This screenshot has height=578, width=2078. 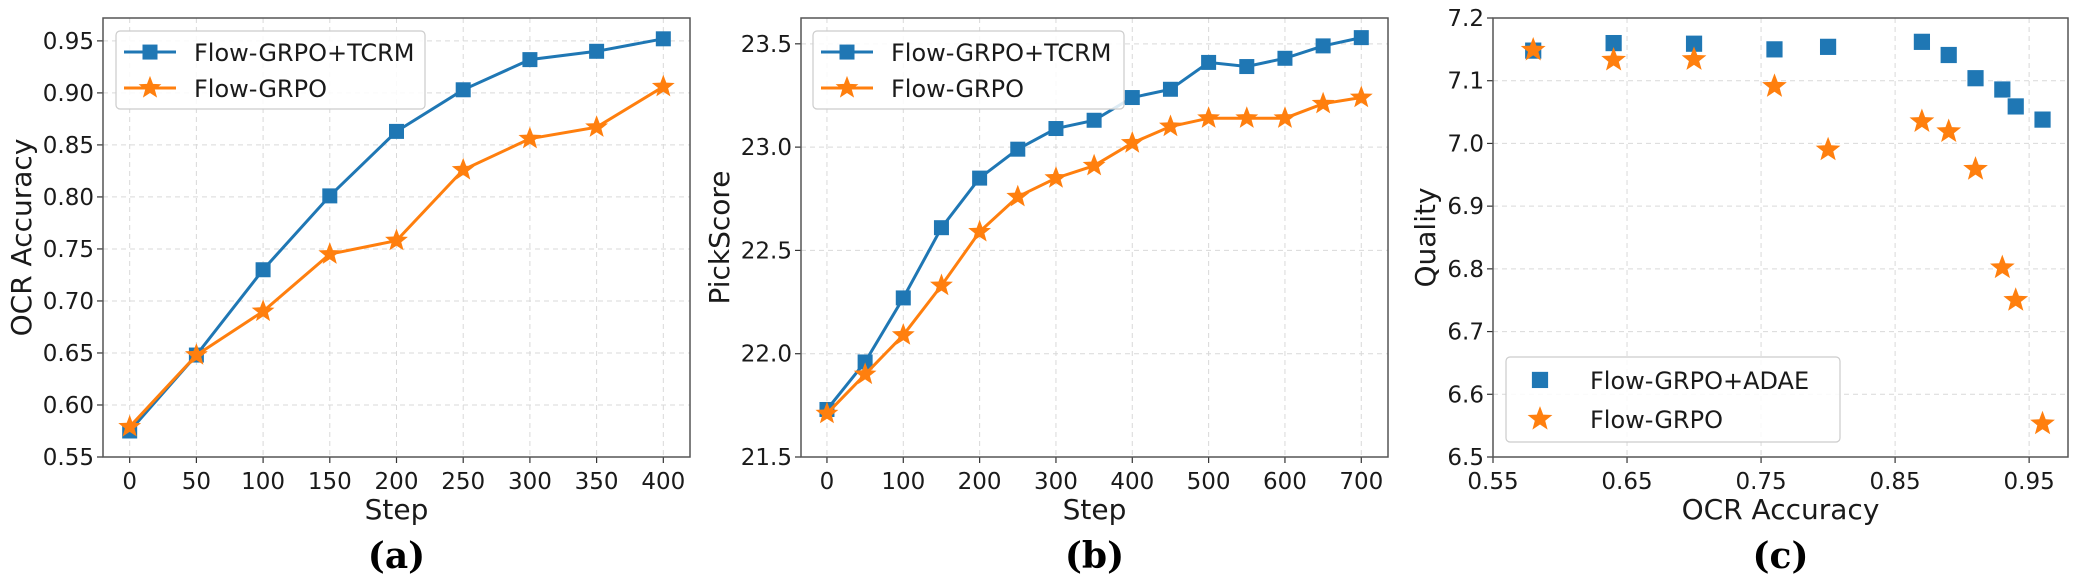 What do you see at coordinates (1626, 482) in the screenshot?
I see `x-tick-label: 0.65` at bounding box center [1626, 482].